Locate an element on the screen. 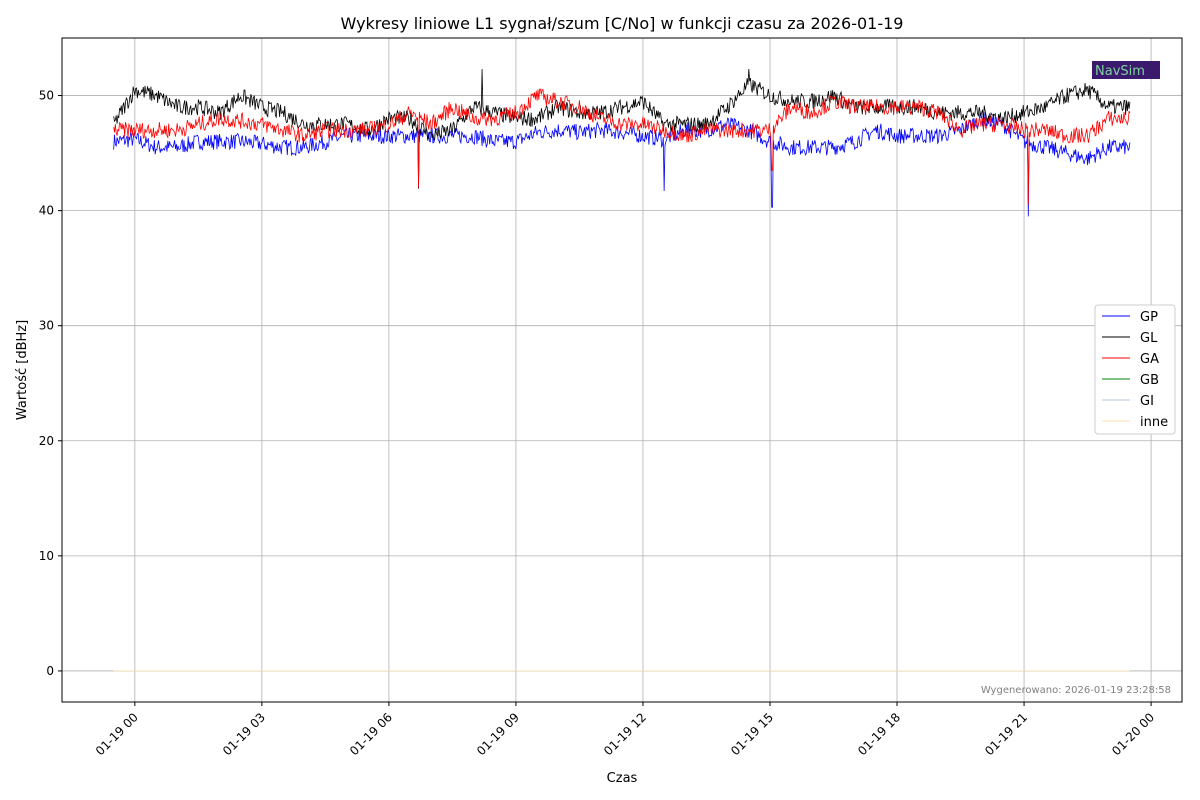  x-tick-label: 01-19 09 is located at coordinates (498, 734).